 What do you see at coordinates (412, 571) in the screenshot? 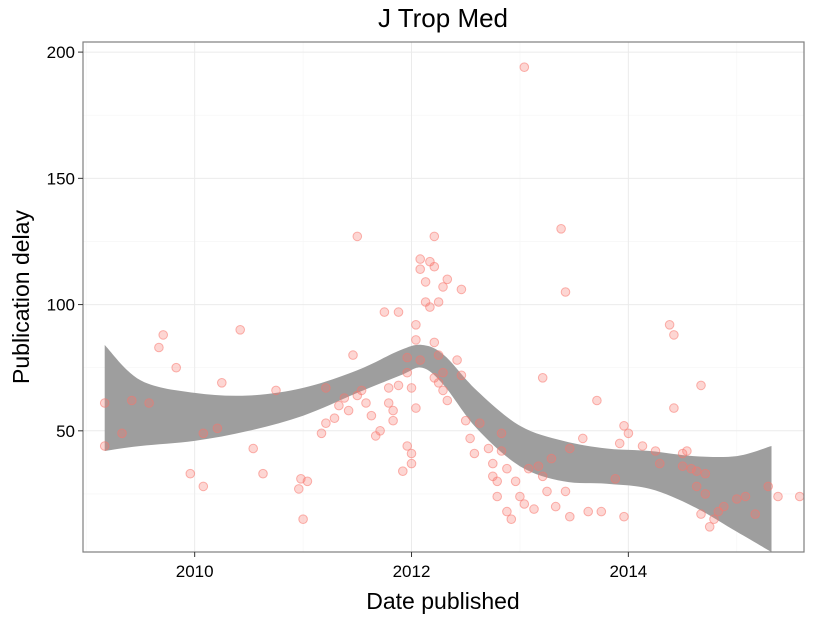
I see `x-tick-label: 2012` at bounding box center [412, 571].